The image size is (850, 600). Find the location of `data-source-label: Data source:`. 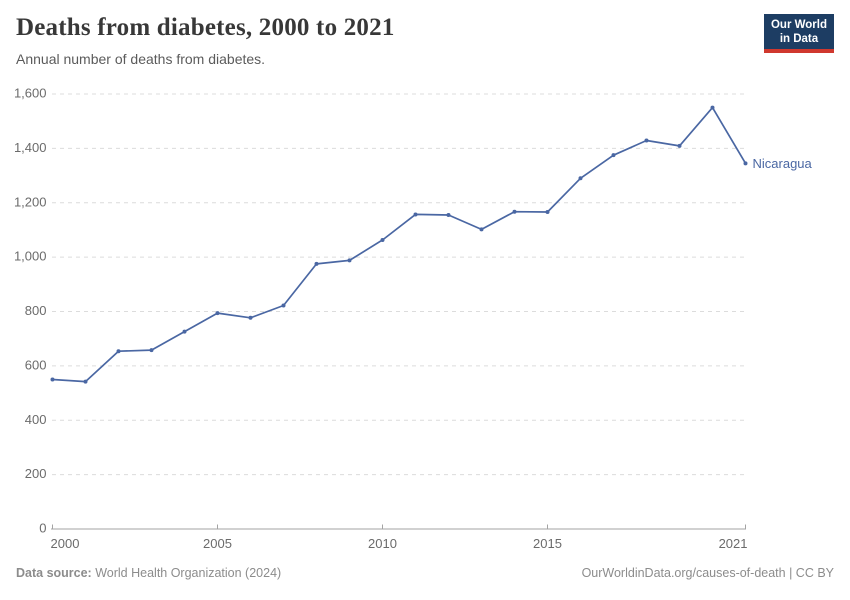

data-source-label: Data source: is located at coordinates (54, 573).